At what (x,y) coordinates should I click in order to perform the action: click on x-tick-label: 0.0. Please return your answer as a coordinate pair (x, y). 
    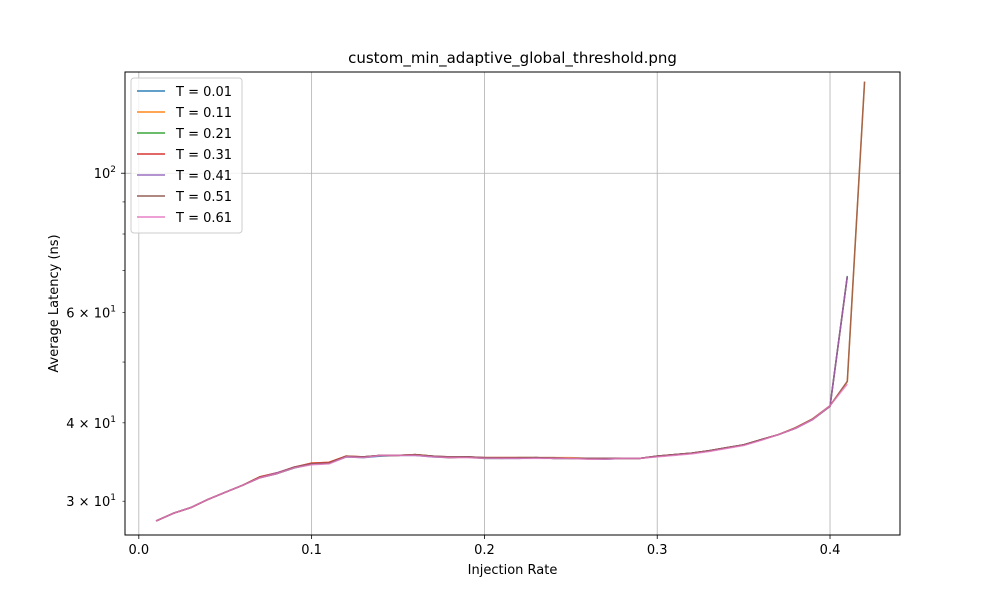
    Looking at the image, I should click on (138, 550).